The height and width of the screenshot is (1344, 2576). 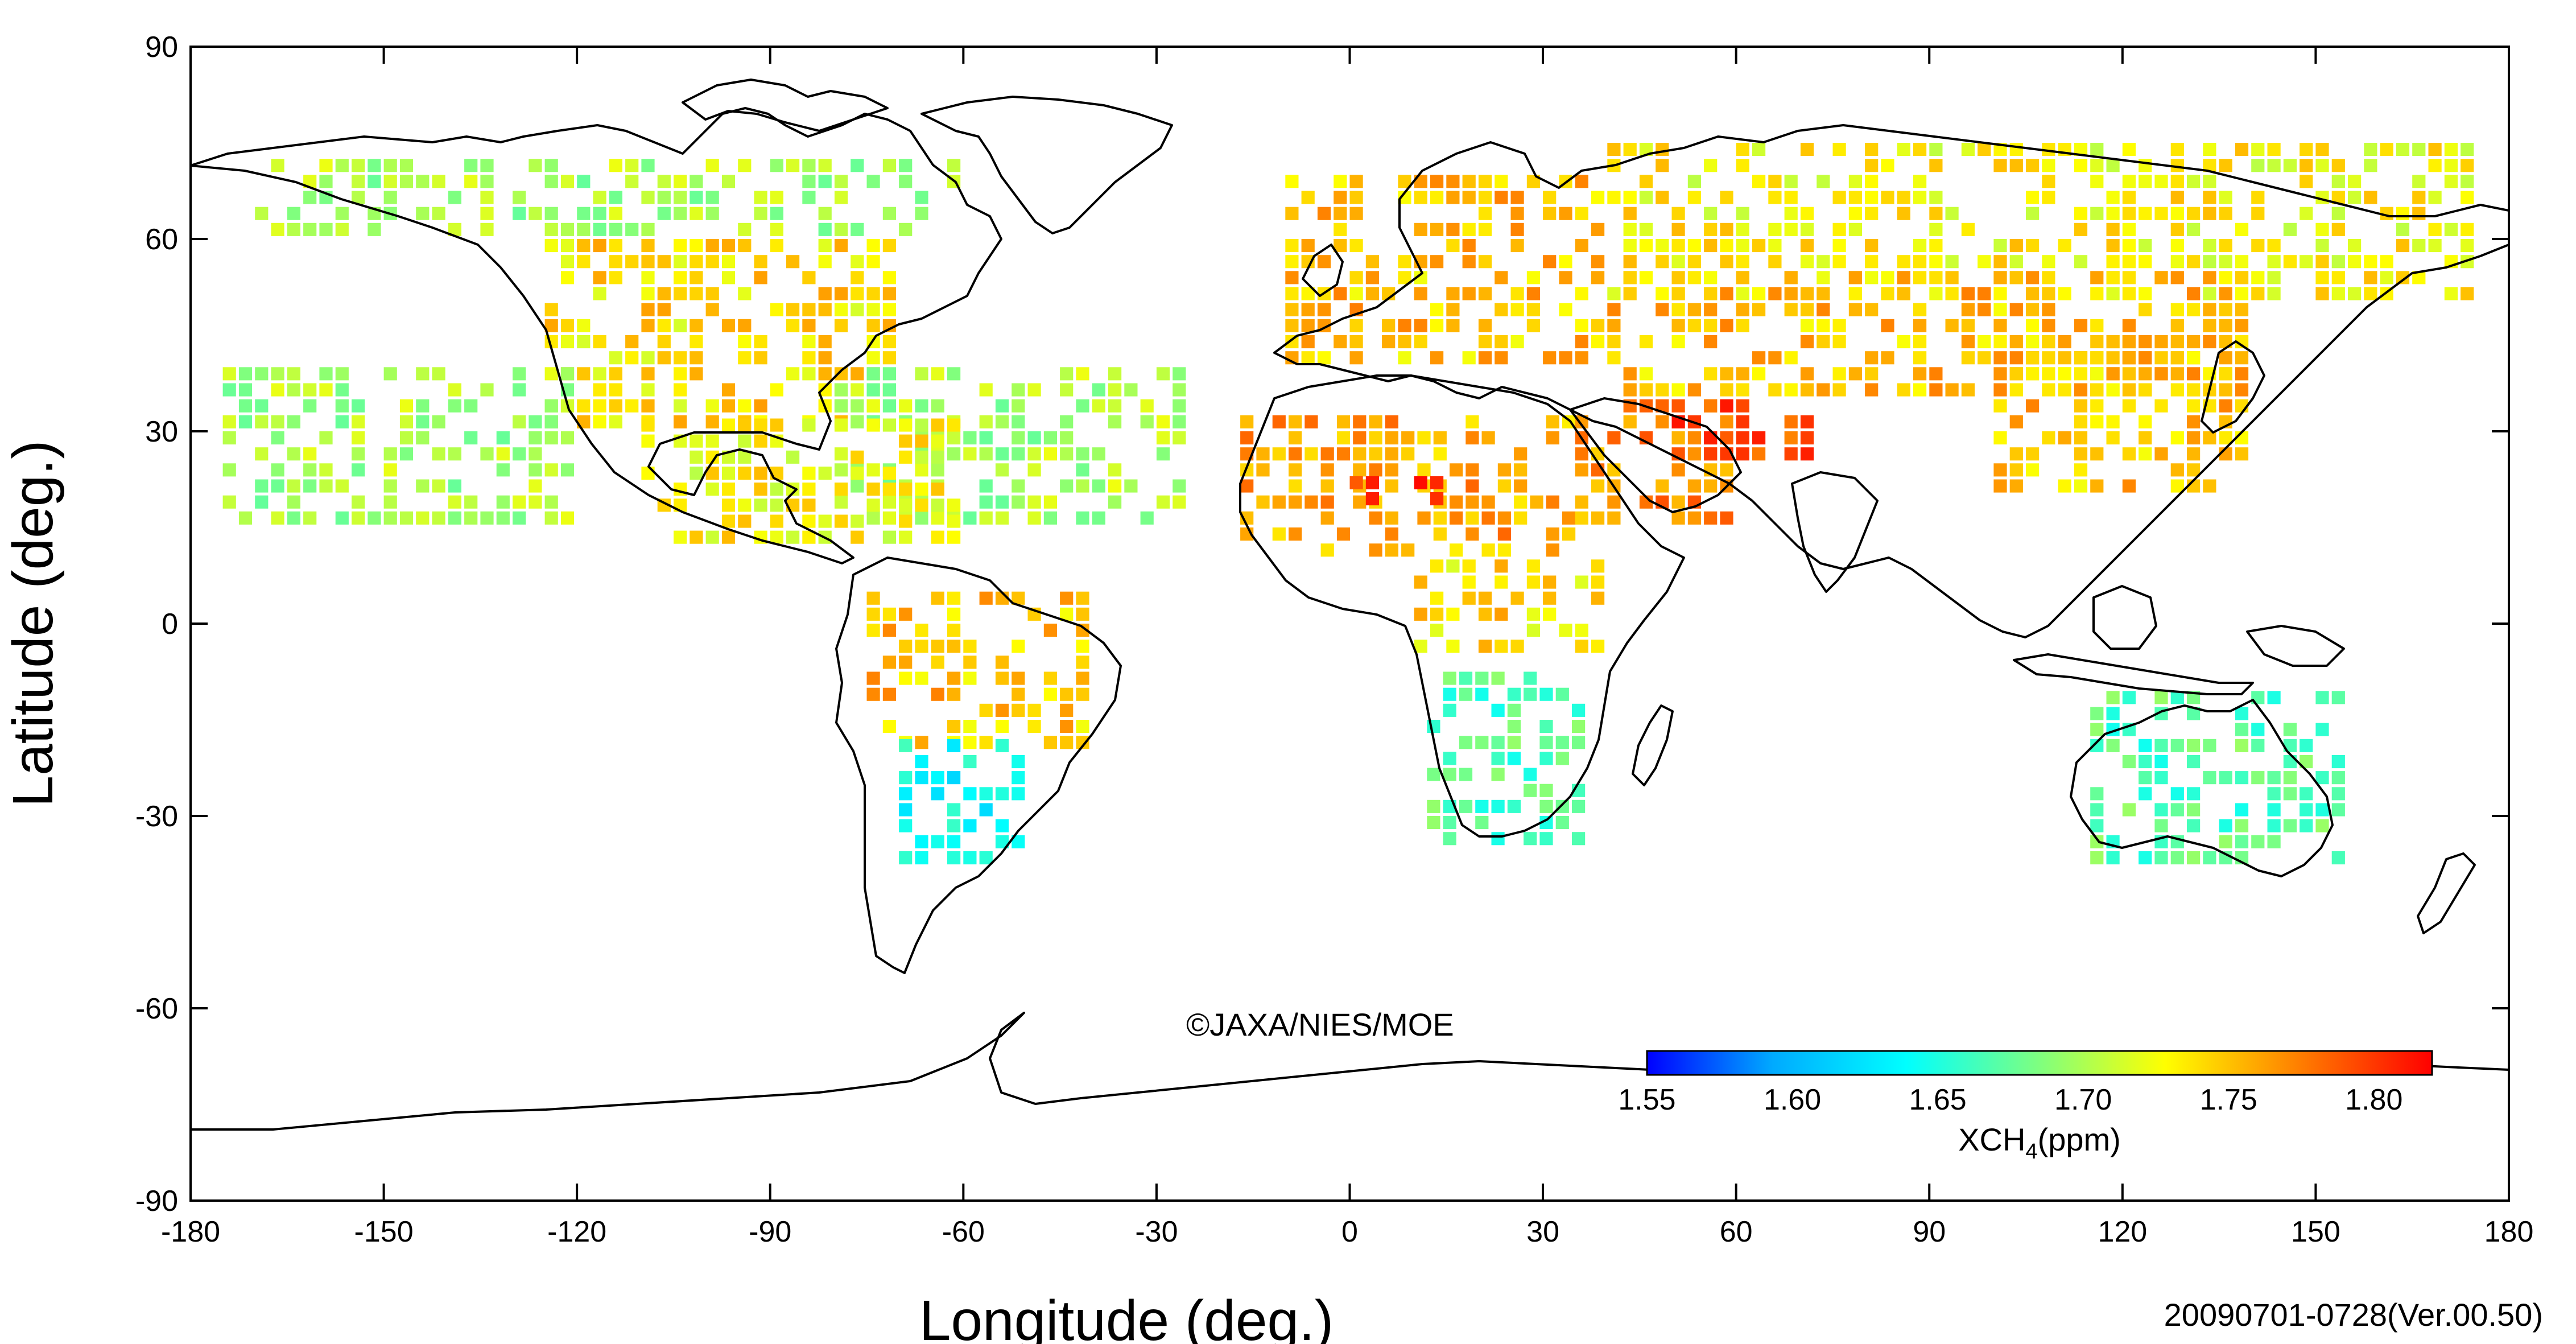 What do you see at coordinates (979, 765) in the screenshot?
I see `coast-south-america` at bounding box center [979, 765].